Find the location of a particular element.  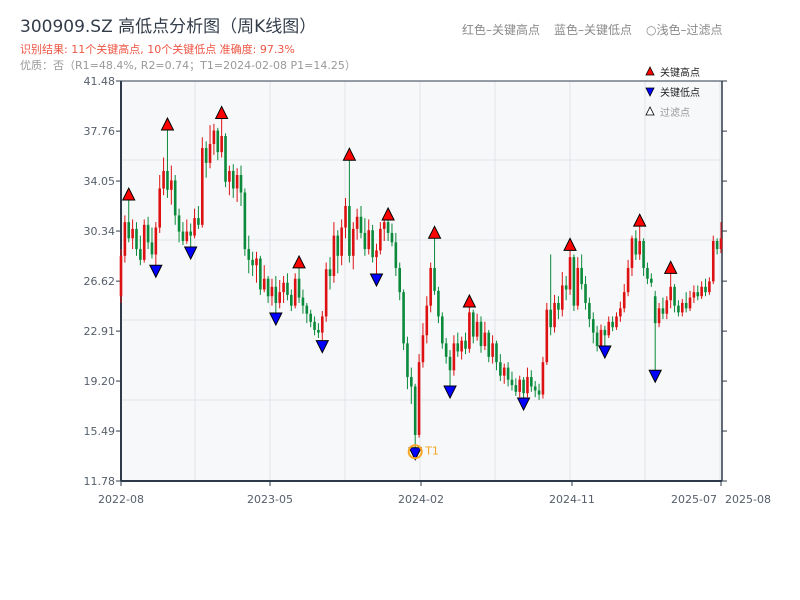

t1-label: T1 is located at coordinates (431, 451).